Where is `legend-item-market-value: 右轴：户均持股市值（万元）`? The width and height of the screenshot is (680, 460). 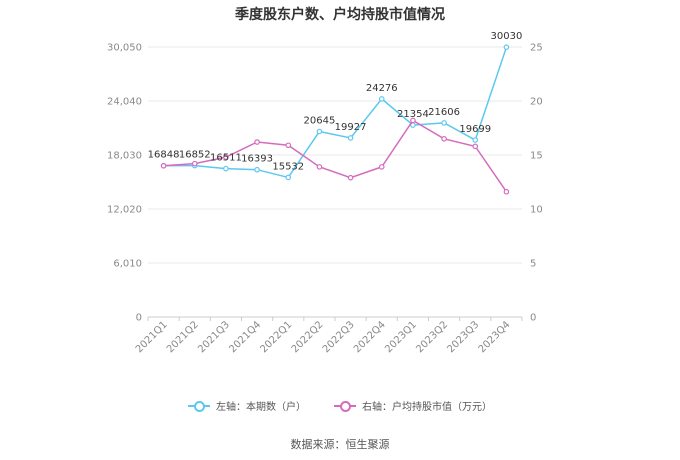 legend-item-market-value: 右轴：户均持股市值（万元） is located at coordinates (413, 405).